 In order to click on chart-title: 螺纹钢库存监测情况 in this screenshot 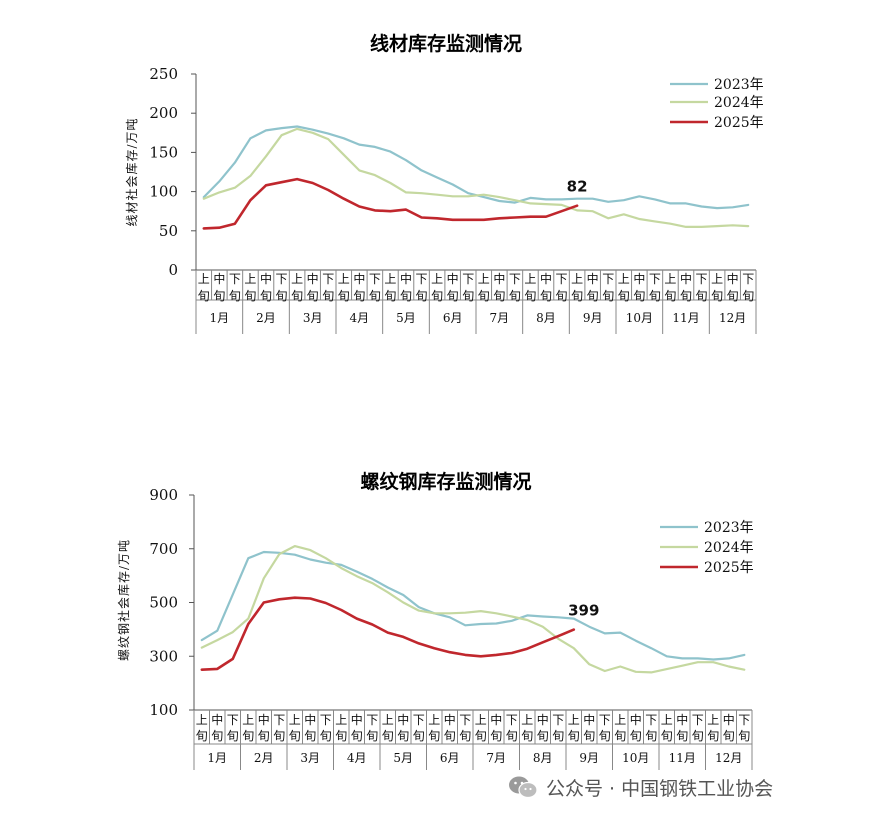, I will do `click(445, 481)`.